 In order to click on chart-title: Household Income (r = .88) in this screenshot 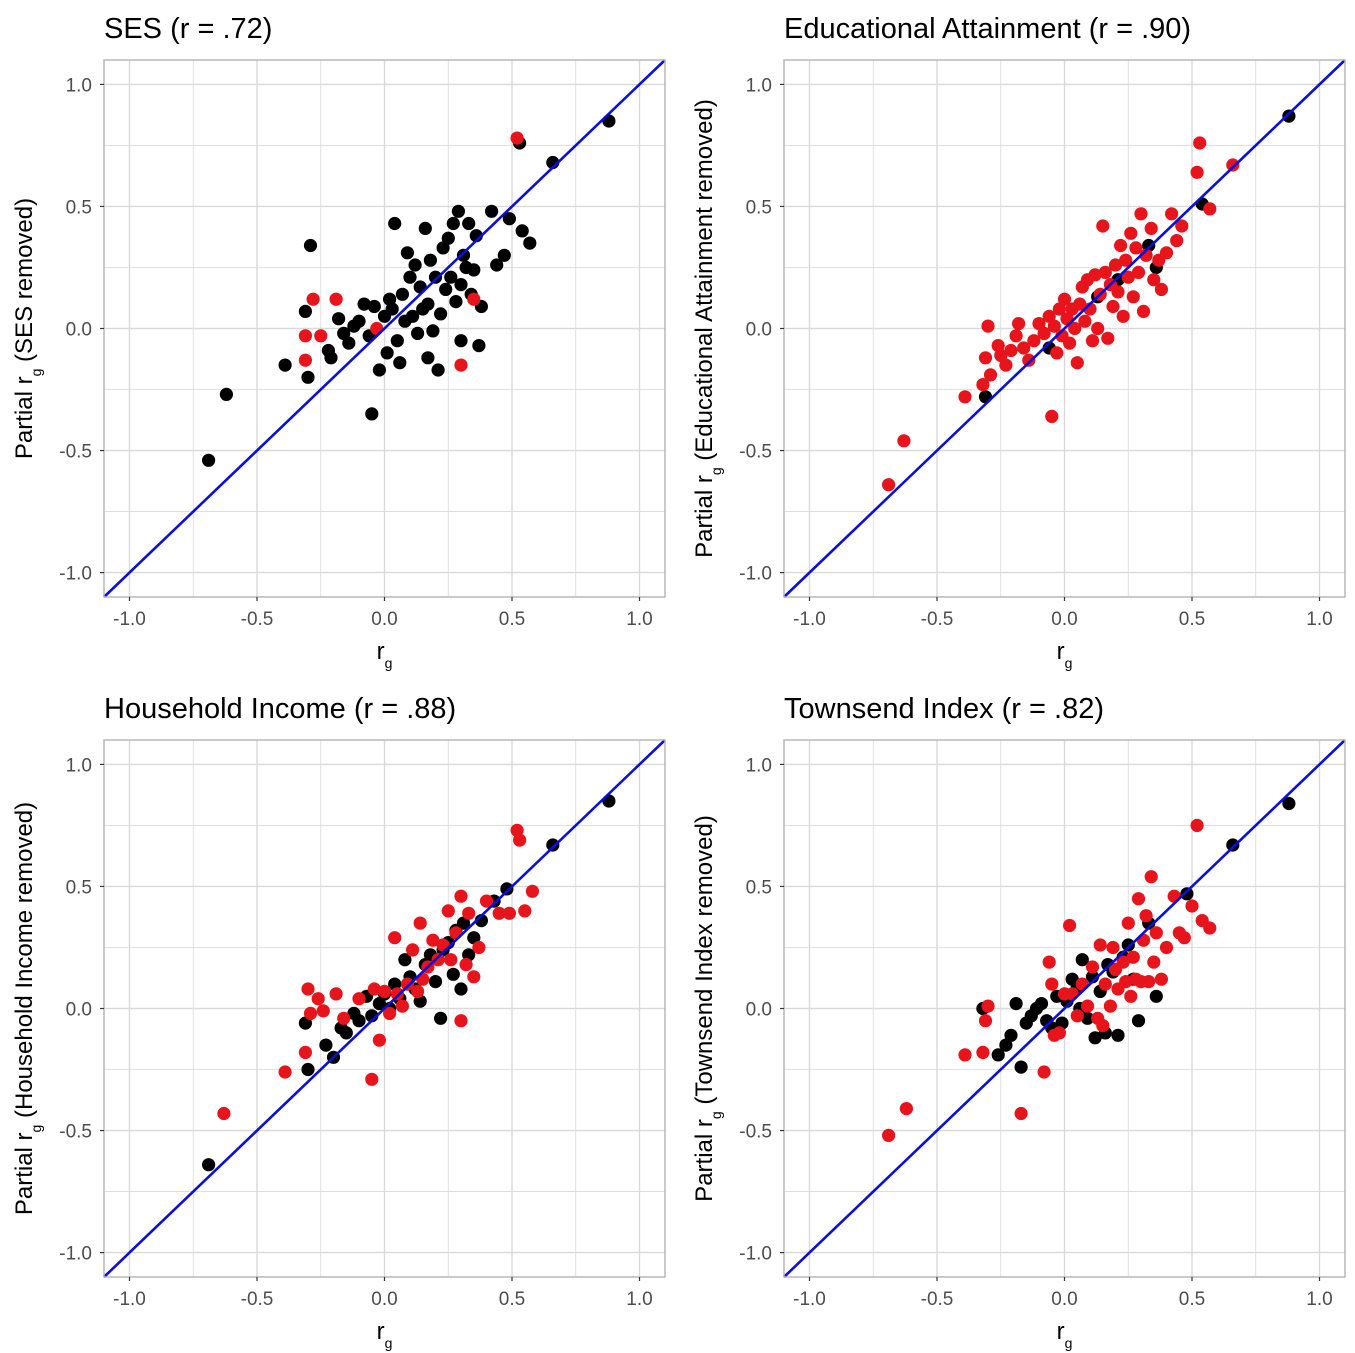, I will do `click(280, 709)`.